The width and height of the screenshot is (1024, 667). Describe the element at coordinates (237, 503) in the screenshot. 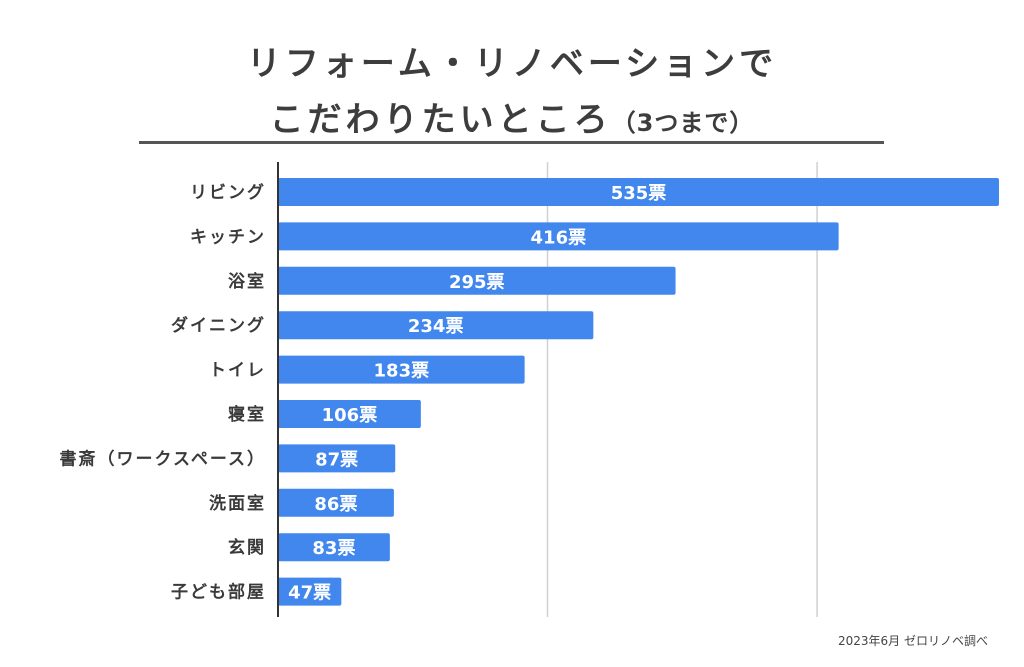

I see `category-label-7: 洗面室` at that location.